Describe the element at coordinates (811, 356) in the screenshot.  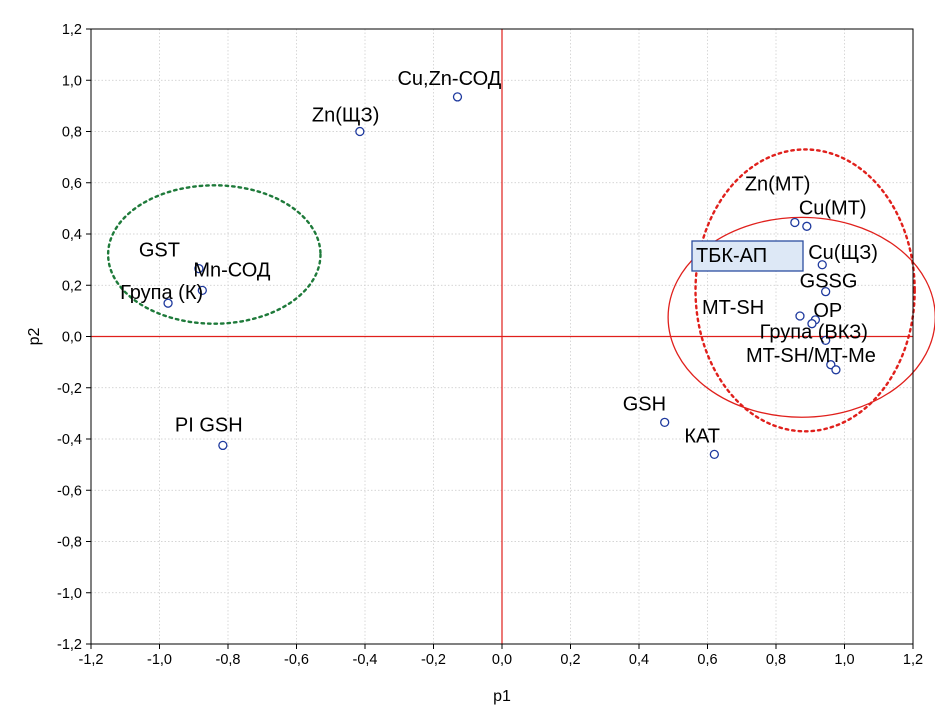
I see `point-label: MT-SH/MT-Me` at that location.